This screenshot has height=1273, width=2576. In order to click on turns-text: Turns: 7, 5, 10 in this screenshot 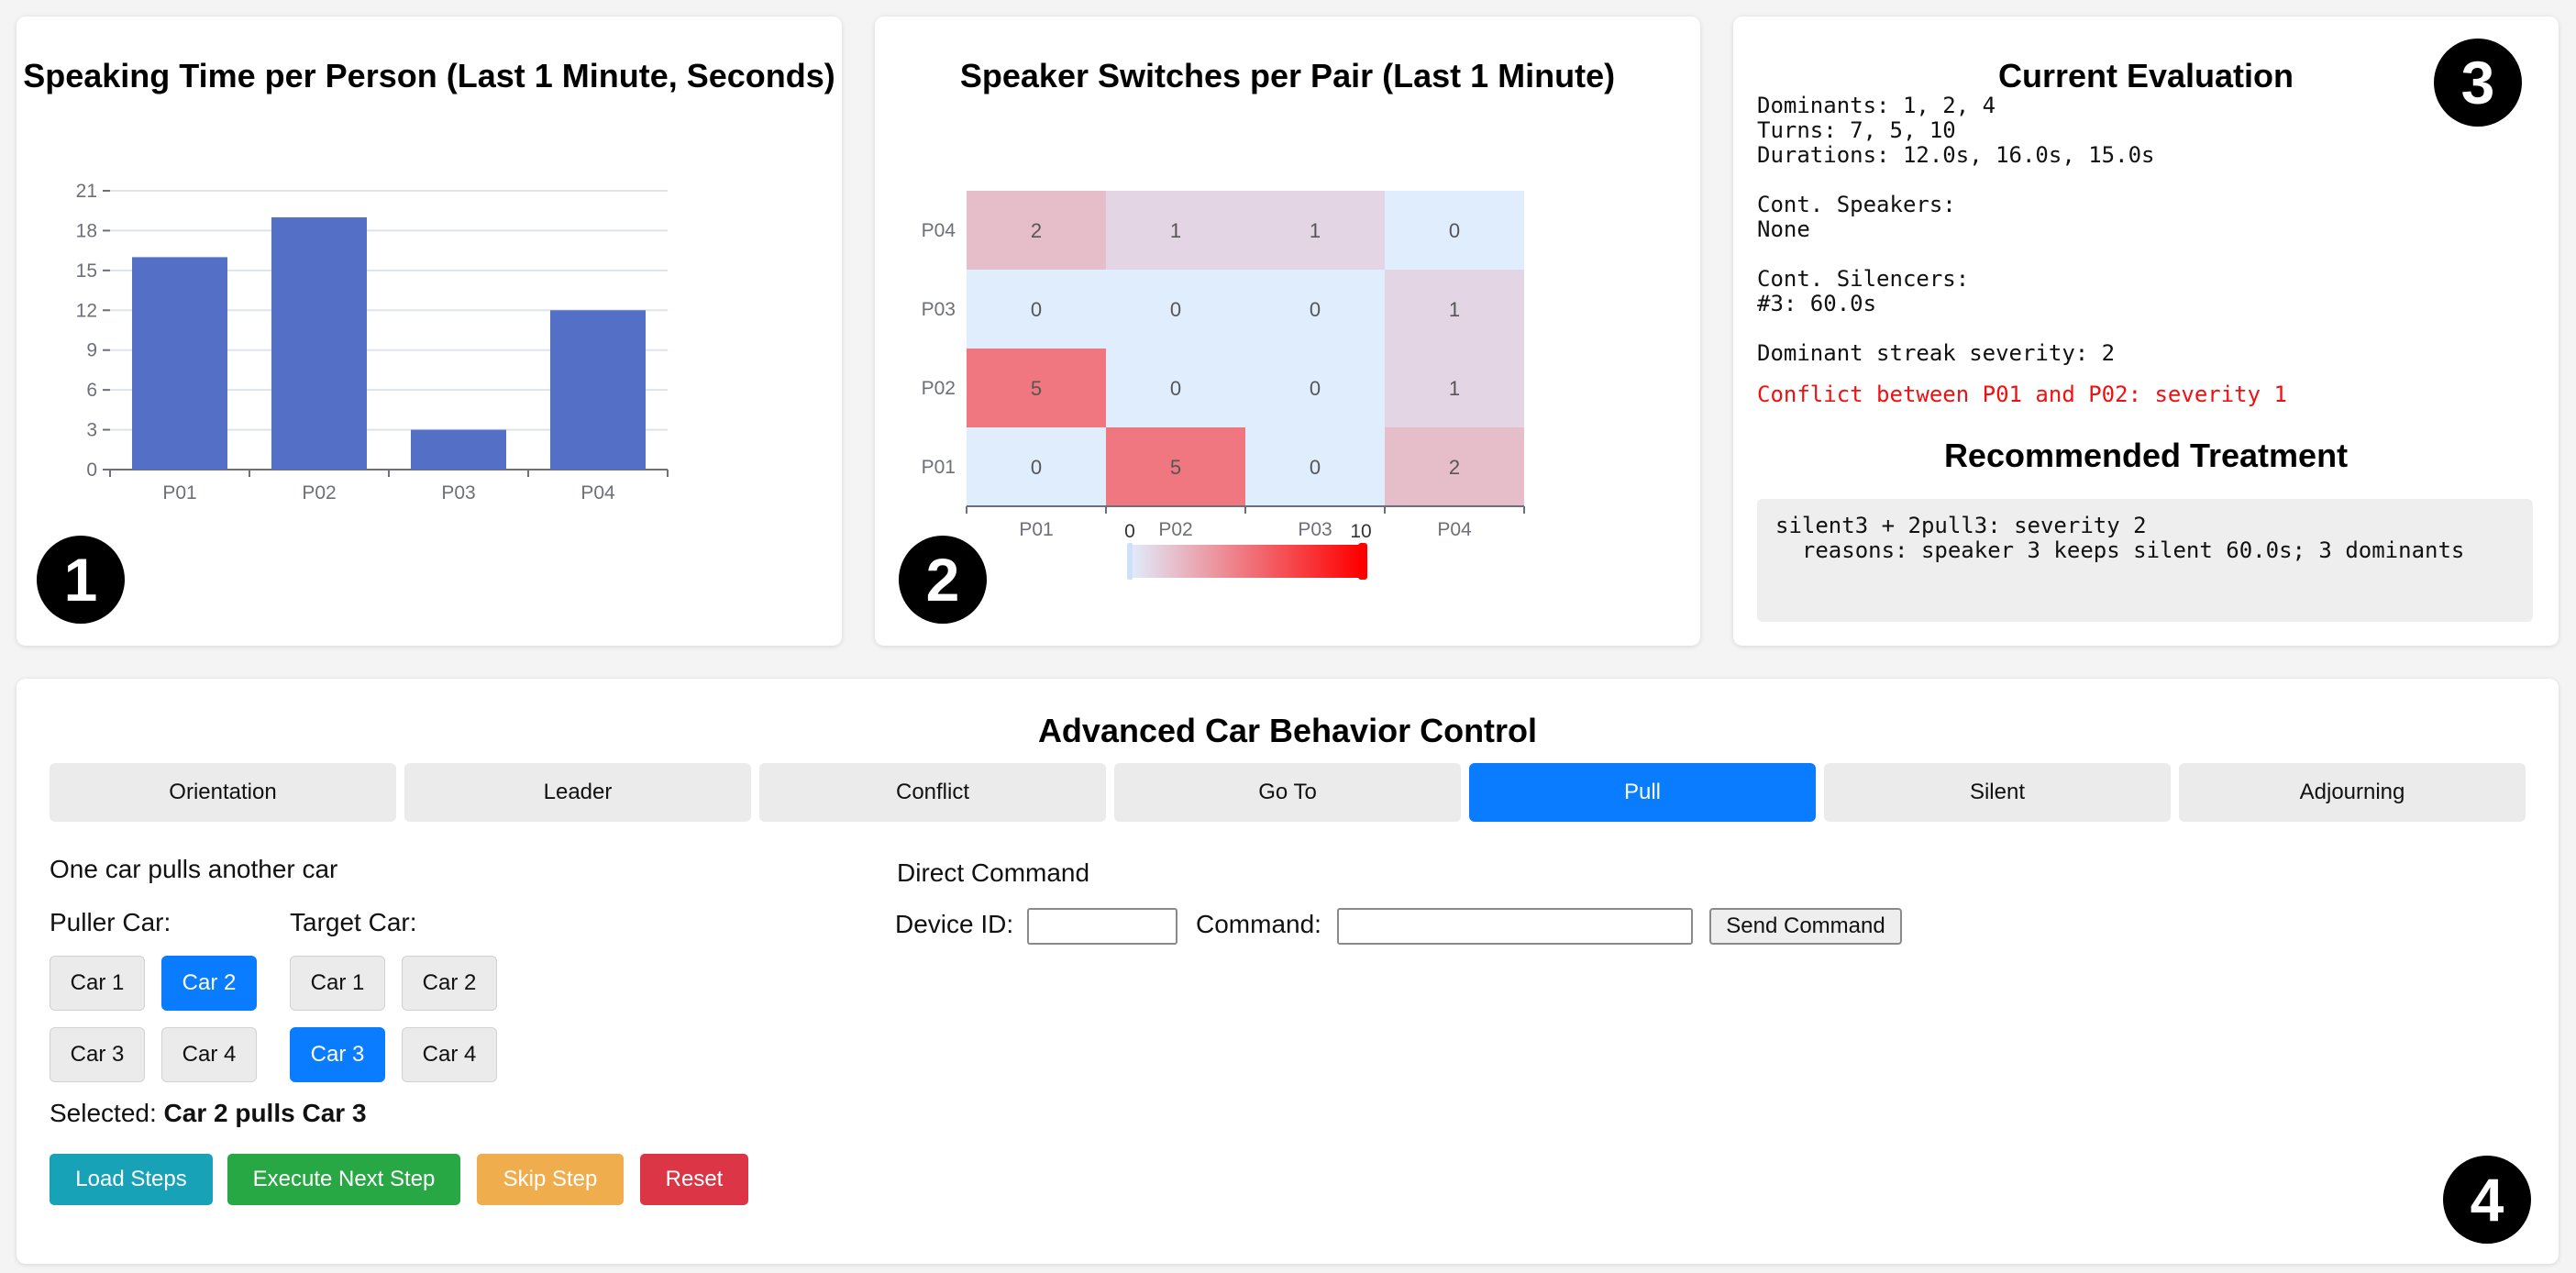, I will do `click(1856, 130)`.